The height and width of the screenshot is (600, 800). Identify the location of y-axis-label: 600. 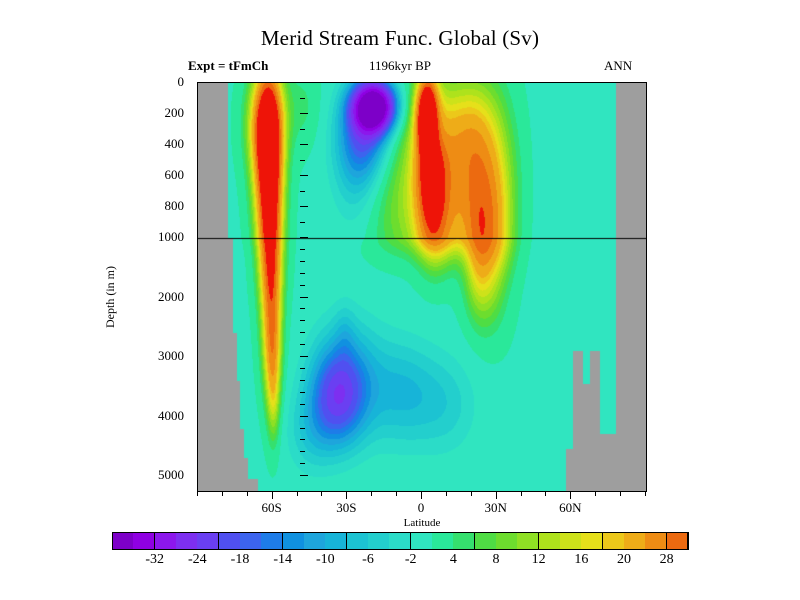
(174, 175).